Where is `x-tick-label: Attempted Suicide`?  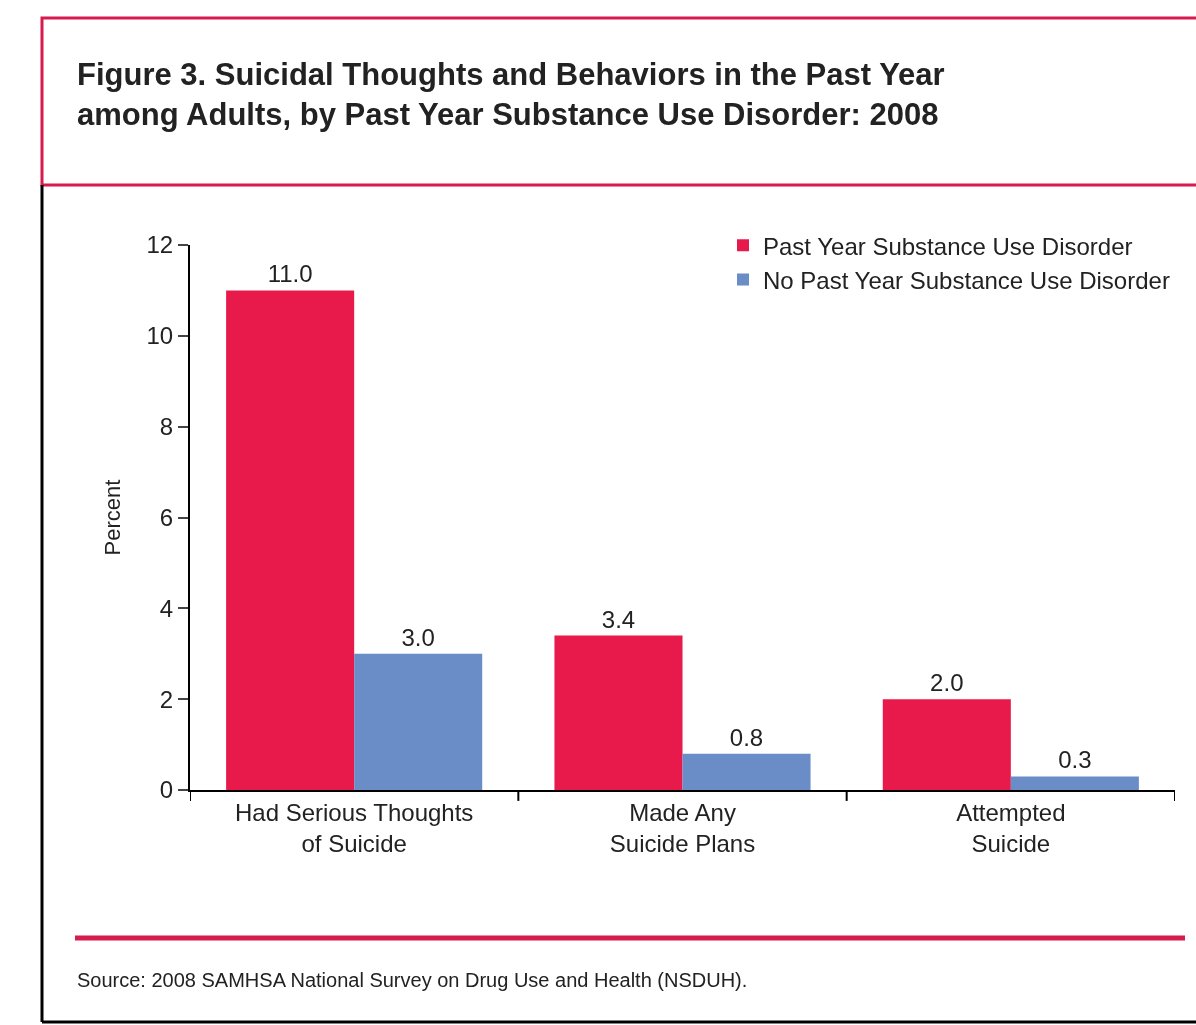 x-tick-label: Attempted Suicide is located at coordinates (1011, 827).